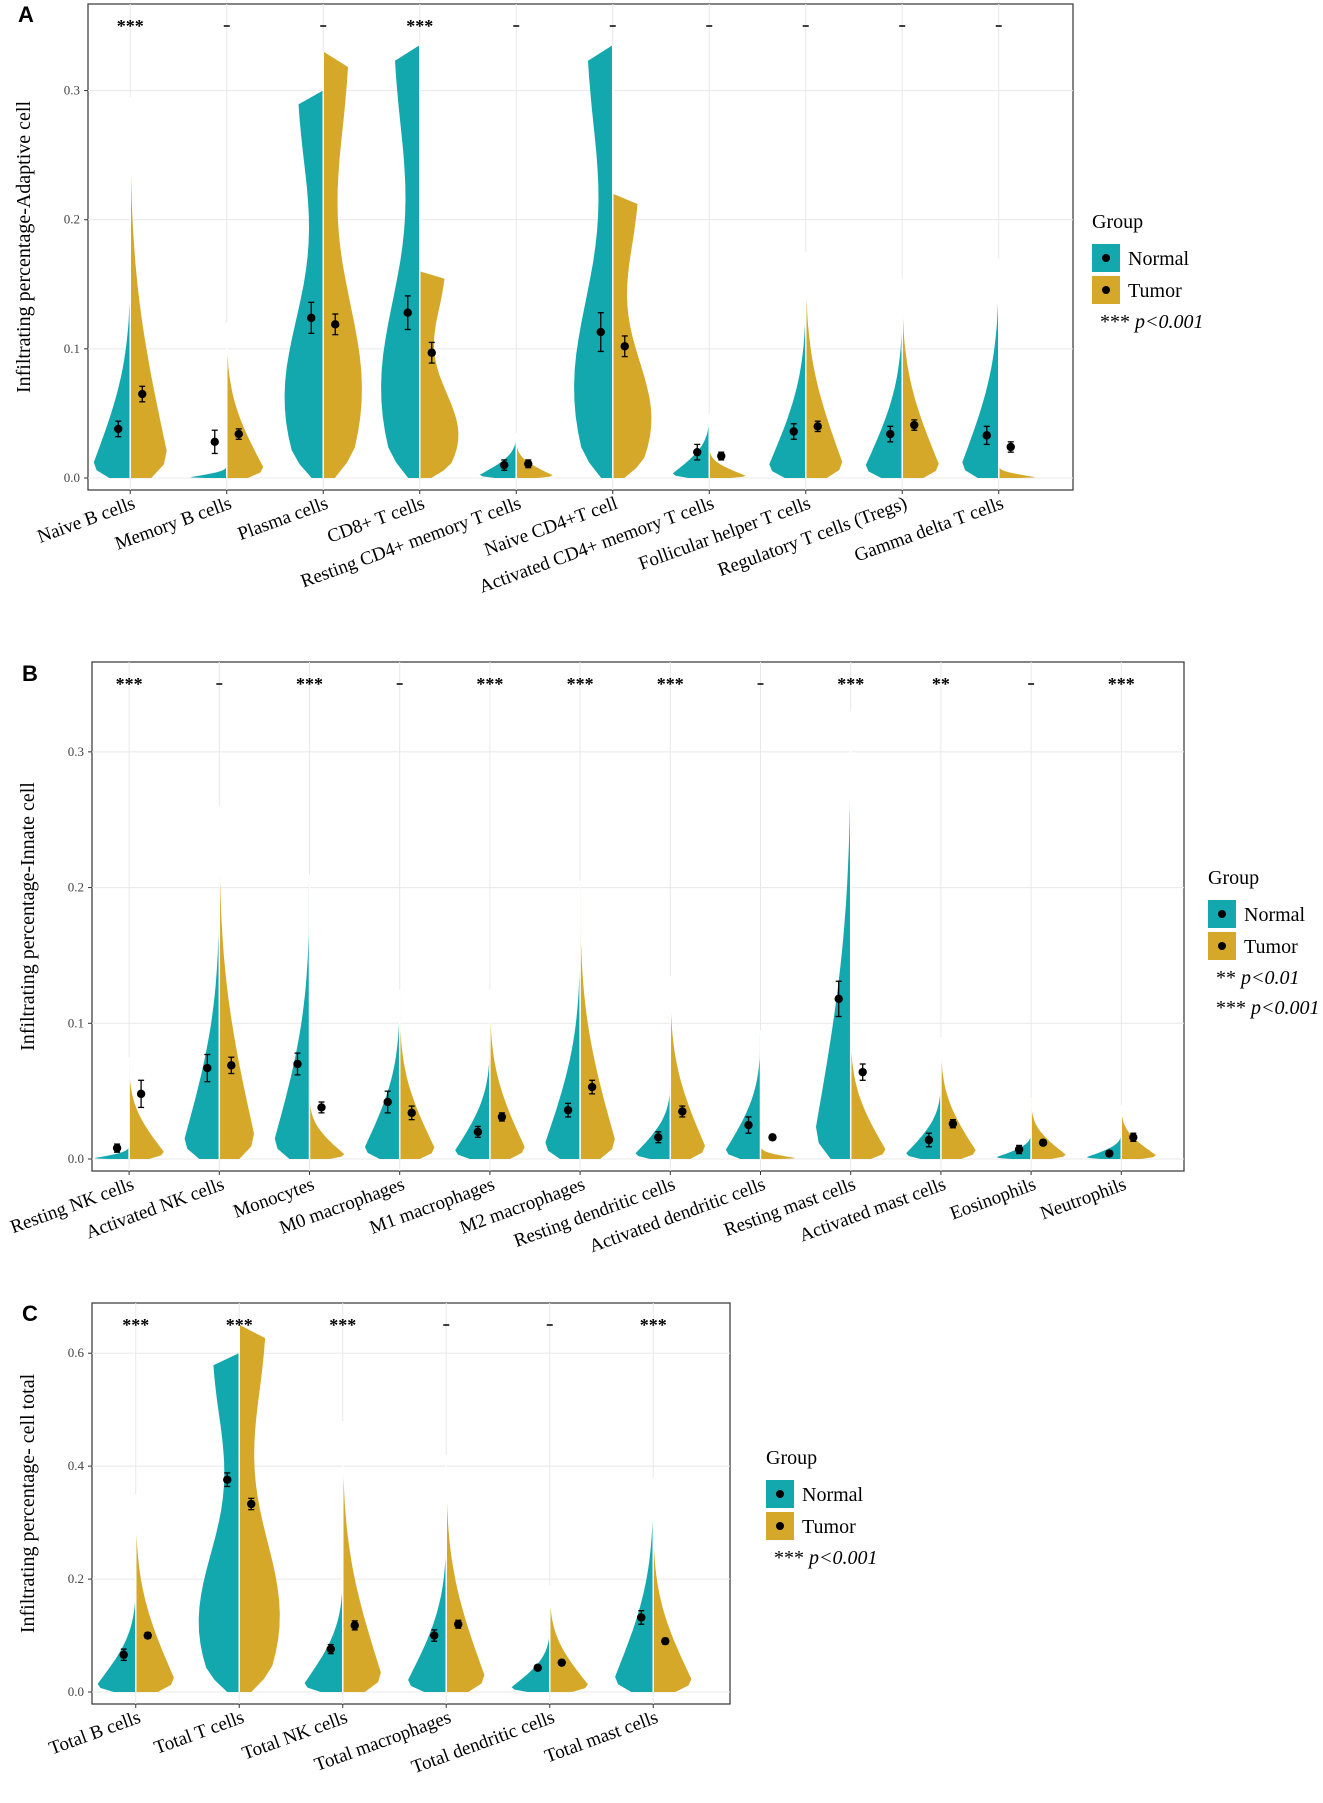  I want to click on x-tick-label: Plasma cells, so click(283, 519).